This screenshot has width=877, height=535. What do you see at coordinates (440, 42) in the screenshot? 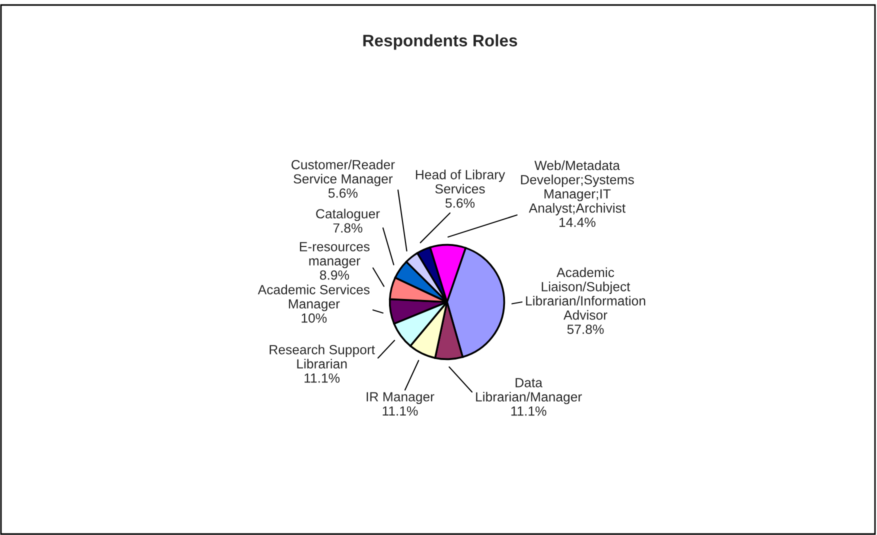
I see `chart-title: Respondents Roles` at bounding box center [440, 42].